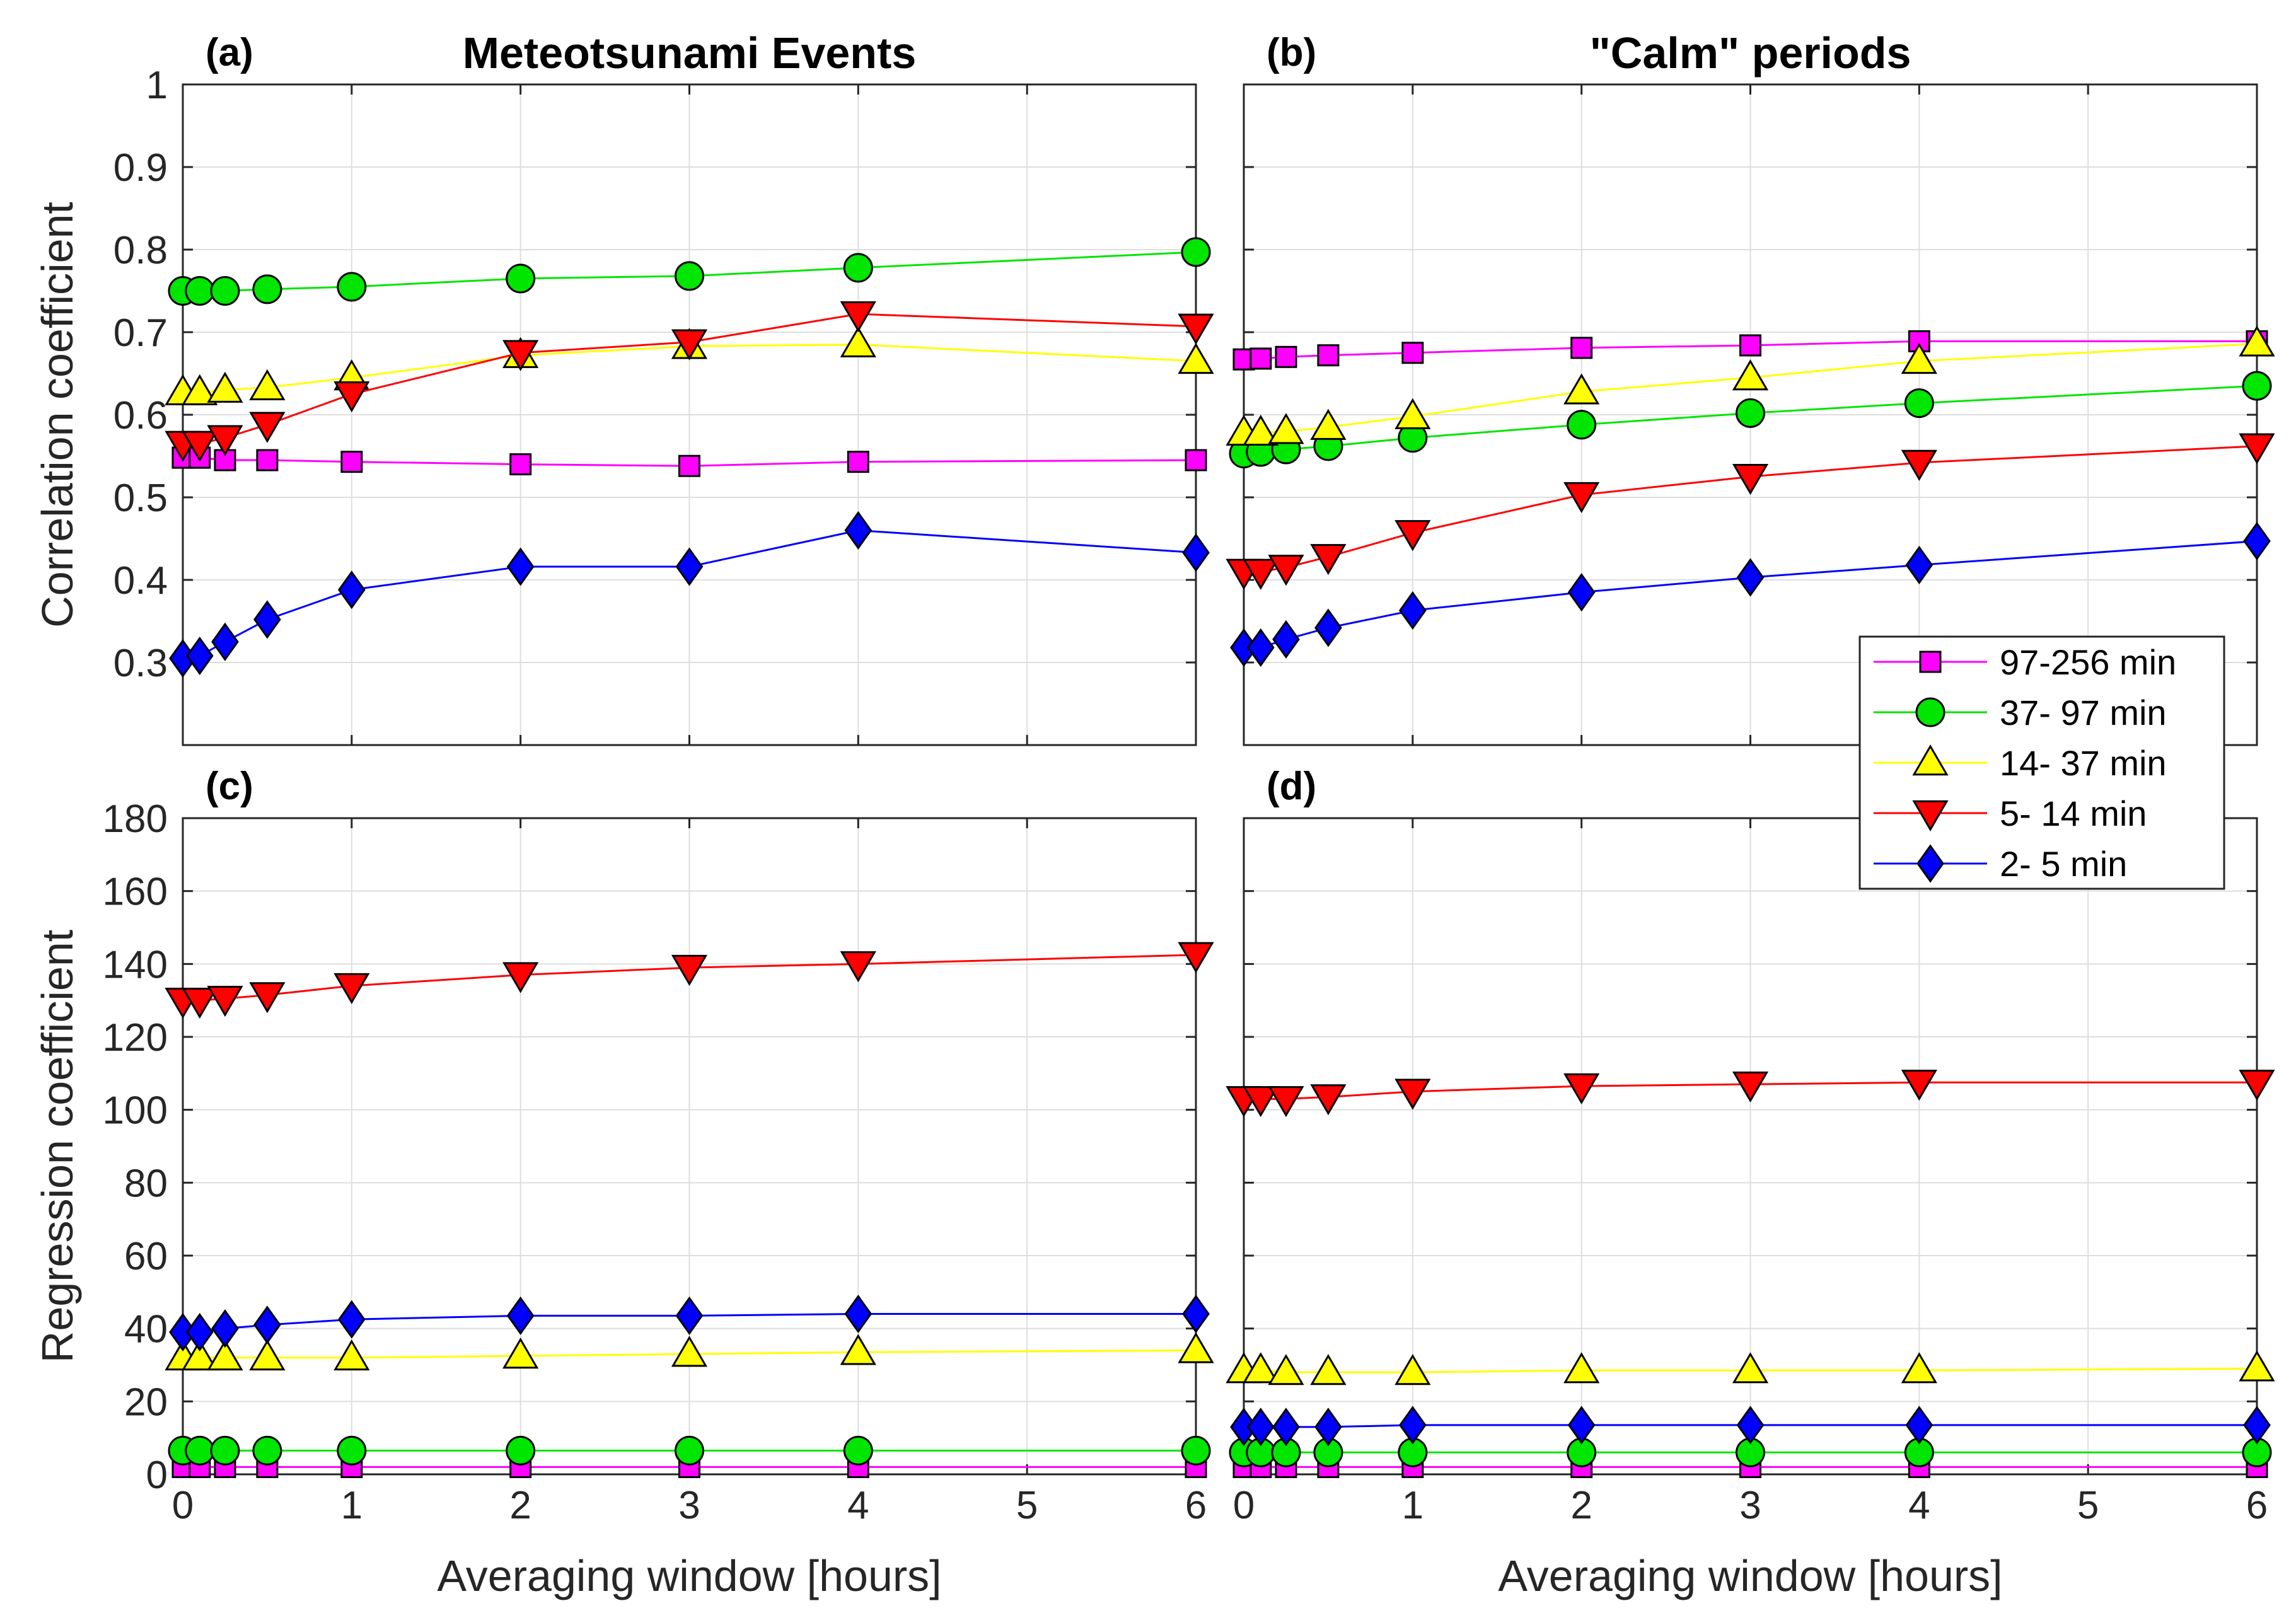 The width and height of the screenshot is (2296, 1613). I want to click on series-s97, so click(689, 462).